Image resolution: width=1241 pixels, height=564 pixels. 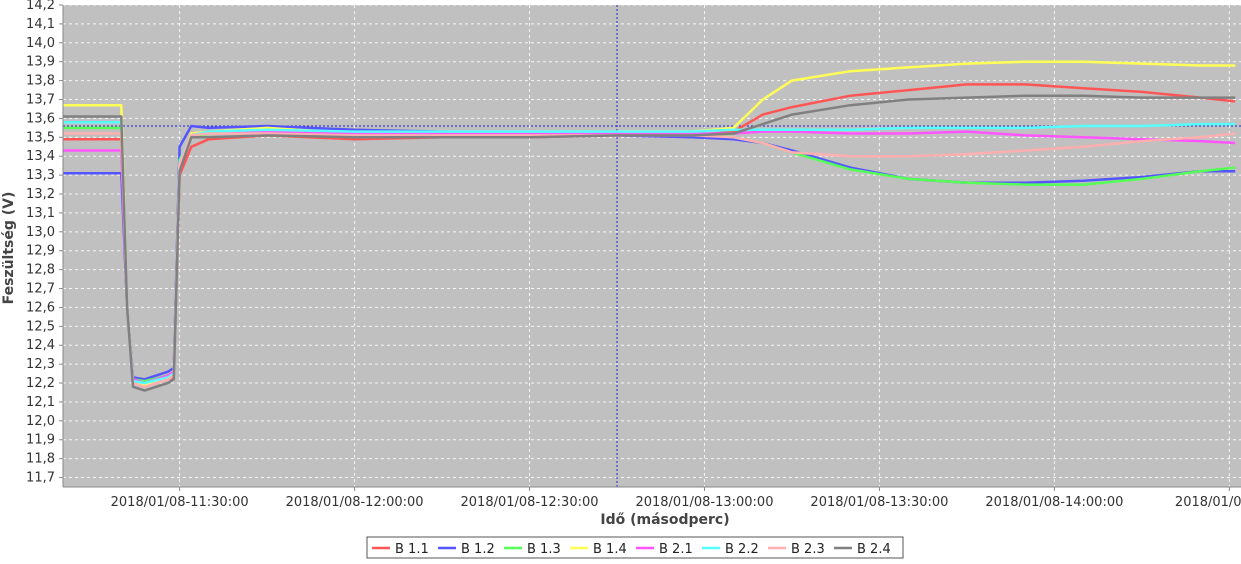 I want to click on y-tick-label: 13,2, so click(x=40, y=194).